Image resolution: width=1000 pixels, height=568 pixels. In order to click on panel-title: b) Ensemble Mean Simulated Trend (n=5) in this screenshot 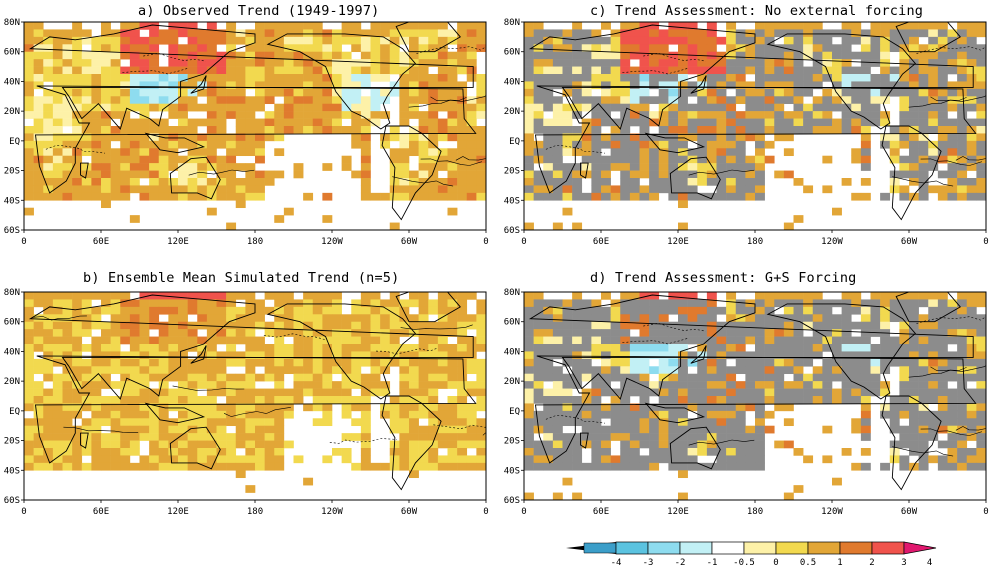, I will do `click(241, 278)`.